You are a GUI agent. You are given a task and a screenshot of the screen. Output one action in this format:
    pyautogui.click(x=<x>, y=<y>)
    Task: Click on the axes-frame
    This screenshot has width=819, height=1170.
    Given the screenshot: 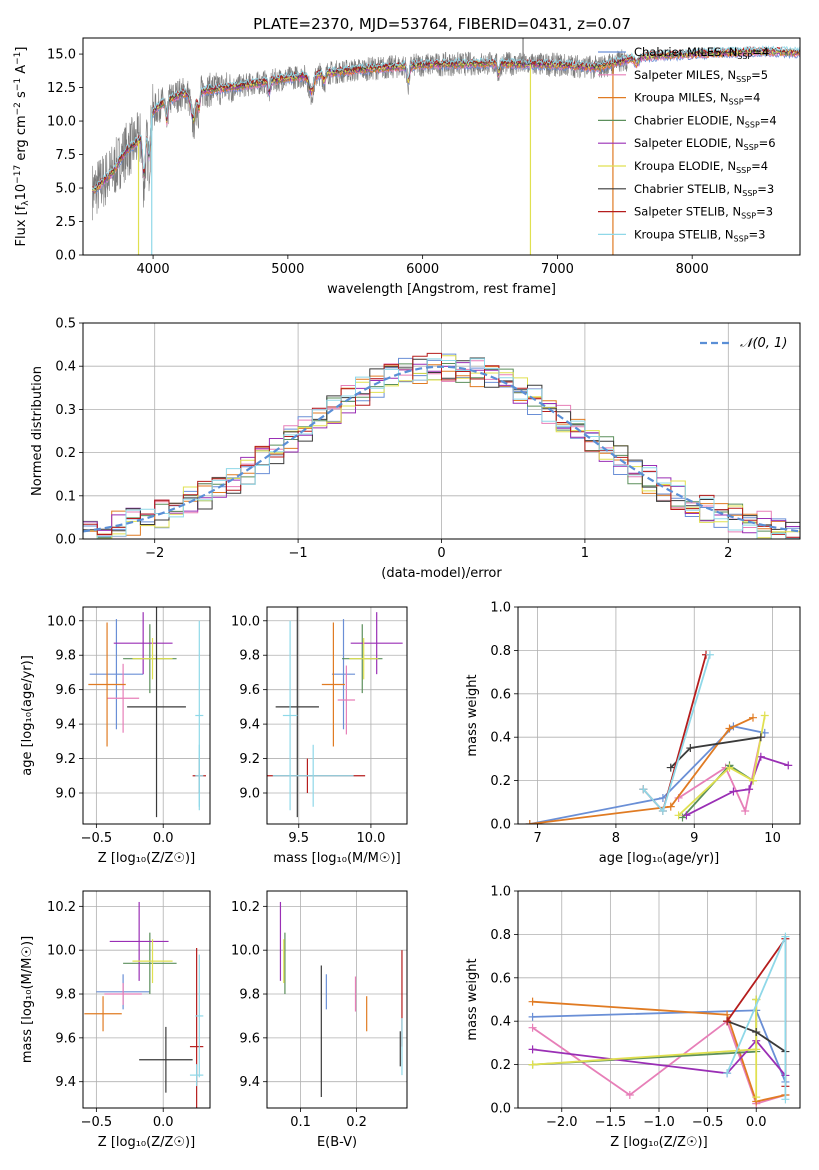 What is the action you would take?
    pyautogui.click(x=337, y=715)
    